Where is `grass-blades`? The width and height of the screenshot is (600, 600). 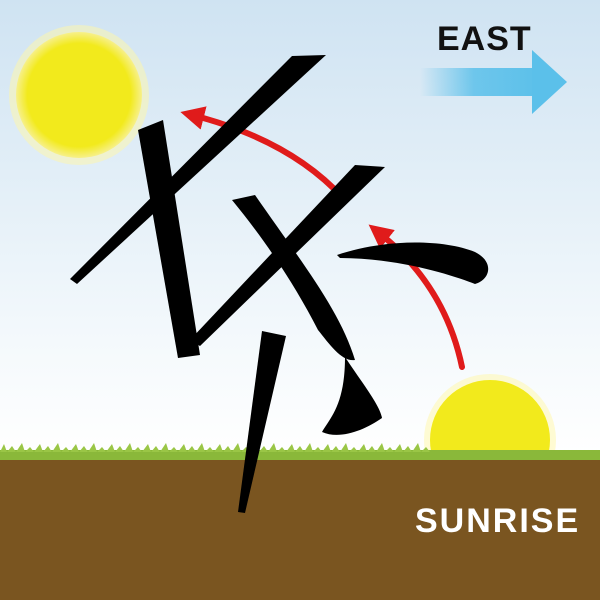 grass-blades is located at coordinates (300, 447).